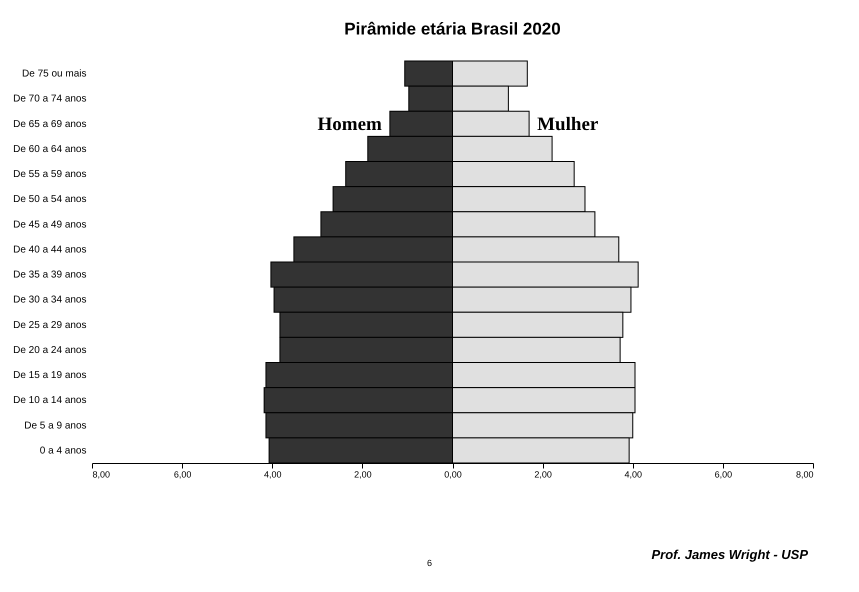 The width and height of the screenshot is (859, 592). What do you see at coordinates (49, 99) in the screenshot?
I see `y-tick-label: De 70 a 74 anos` at bounding box center [49, 99].